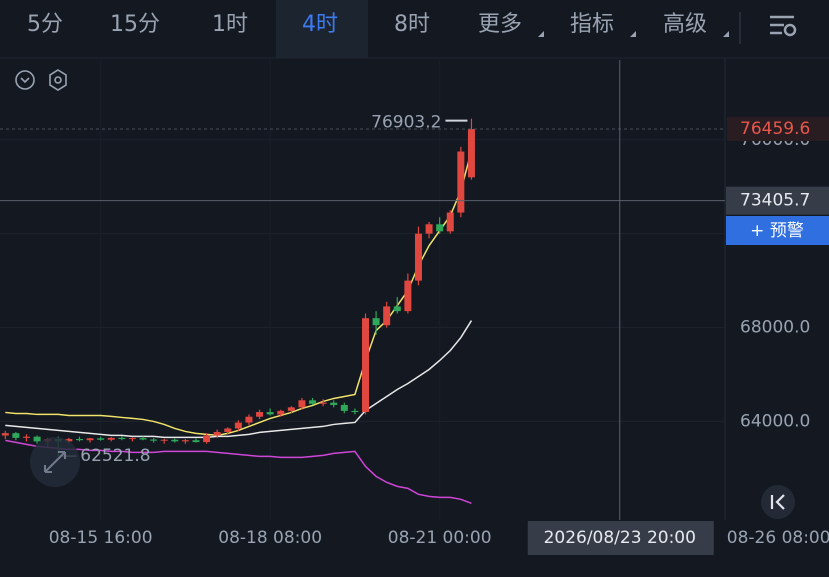  Describe the element at coordinates (230, 24) in the screenshot. I see `tab: 1时` at that location.